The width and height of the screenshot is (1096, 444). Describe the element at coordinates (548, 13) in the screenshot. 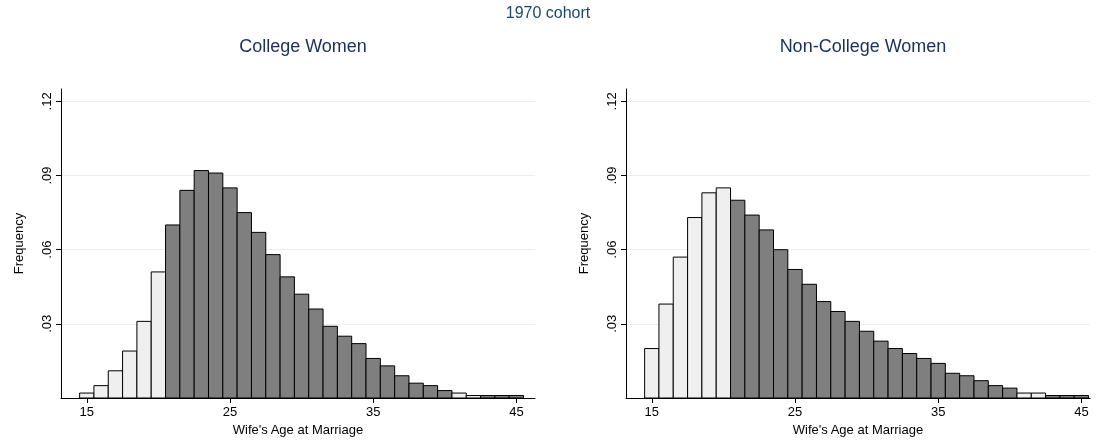

I see `text: 1970 cohort` at that location.